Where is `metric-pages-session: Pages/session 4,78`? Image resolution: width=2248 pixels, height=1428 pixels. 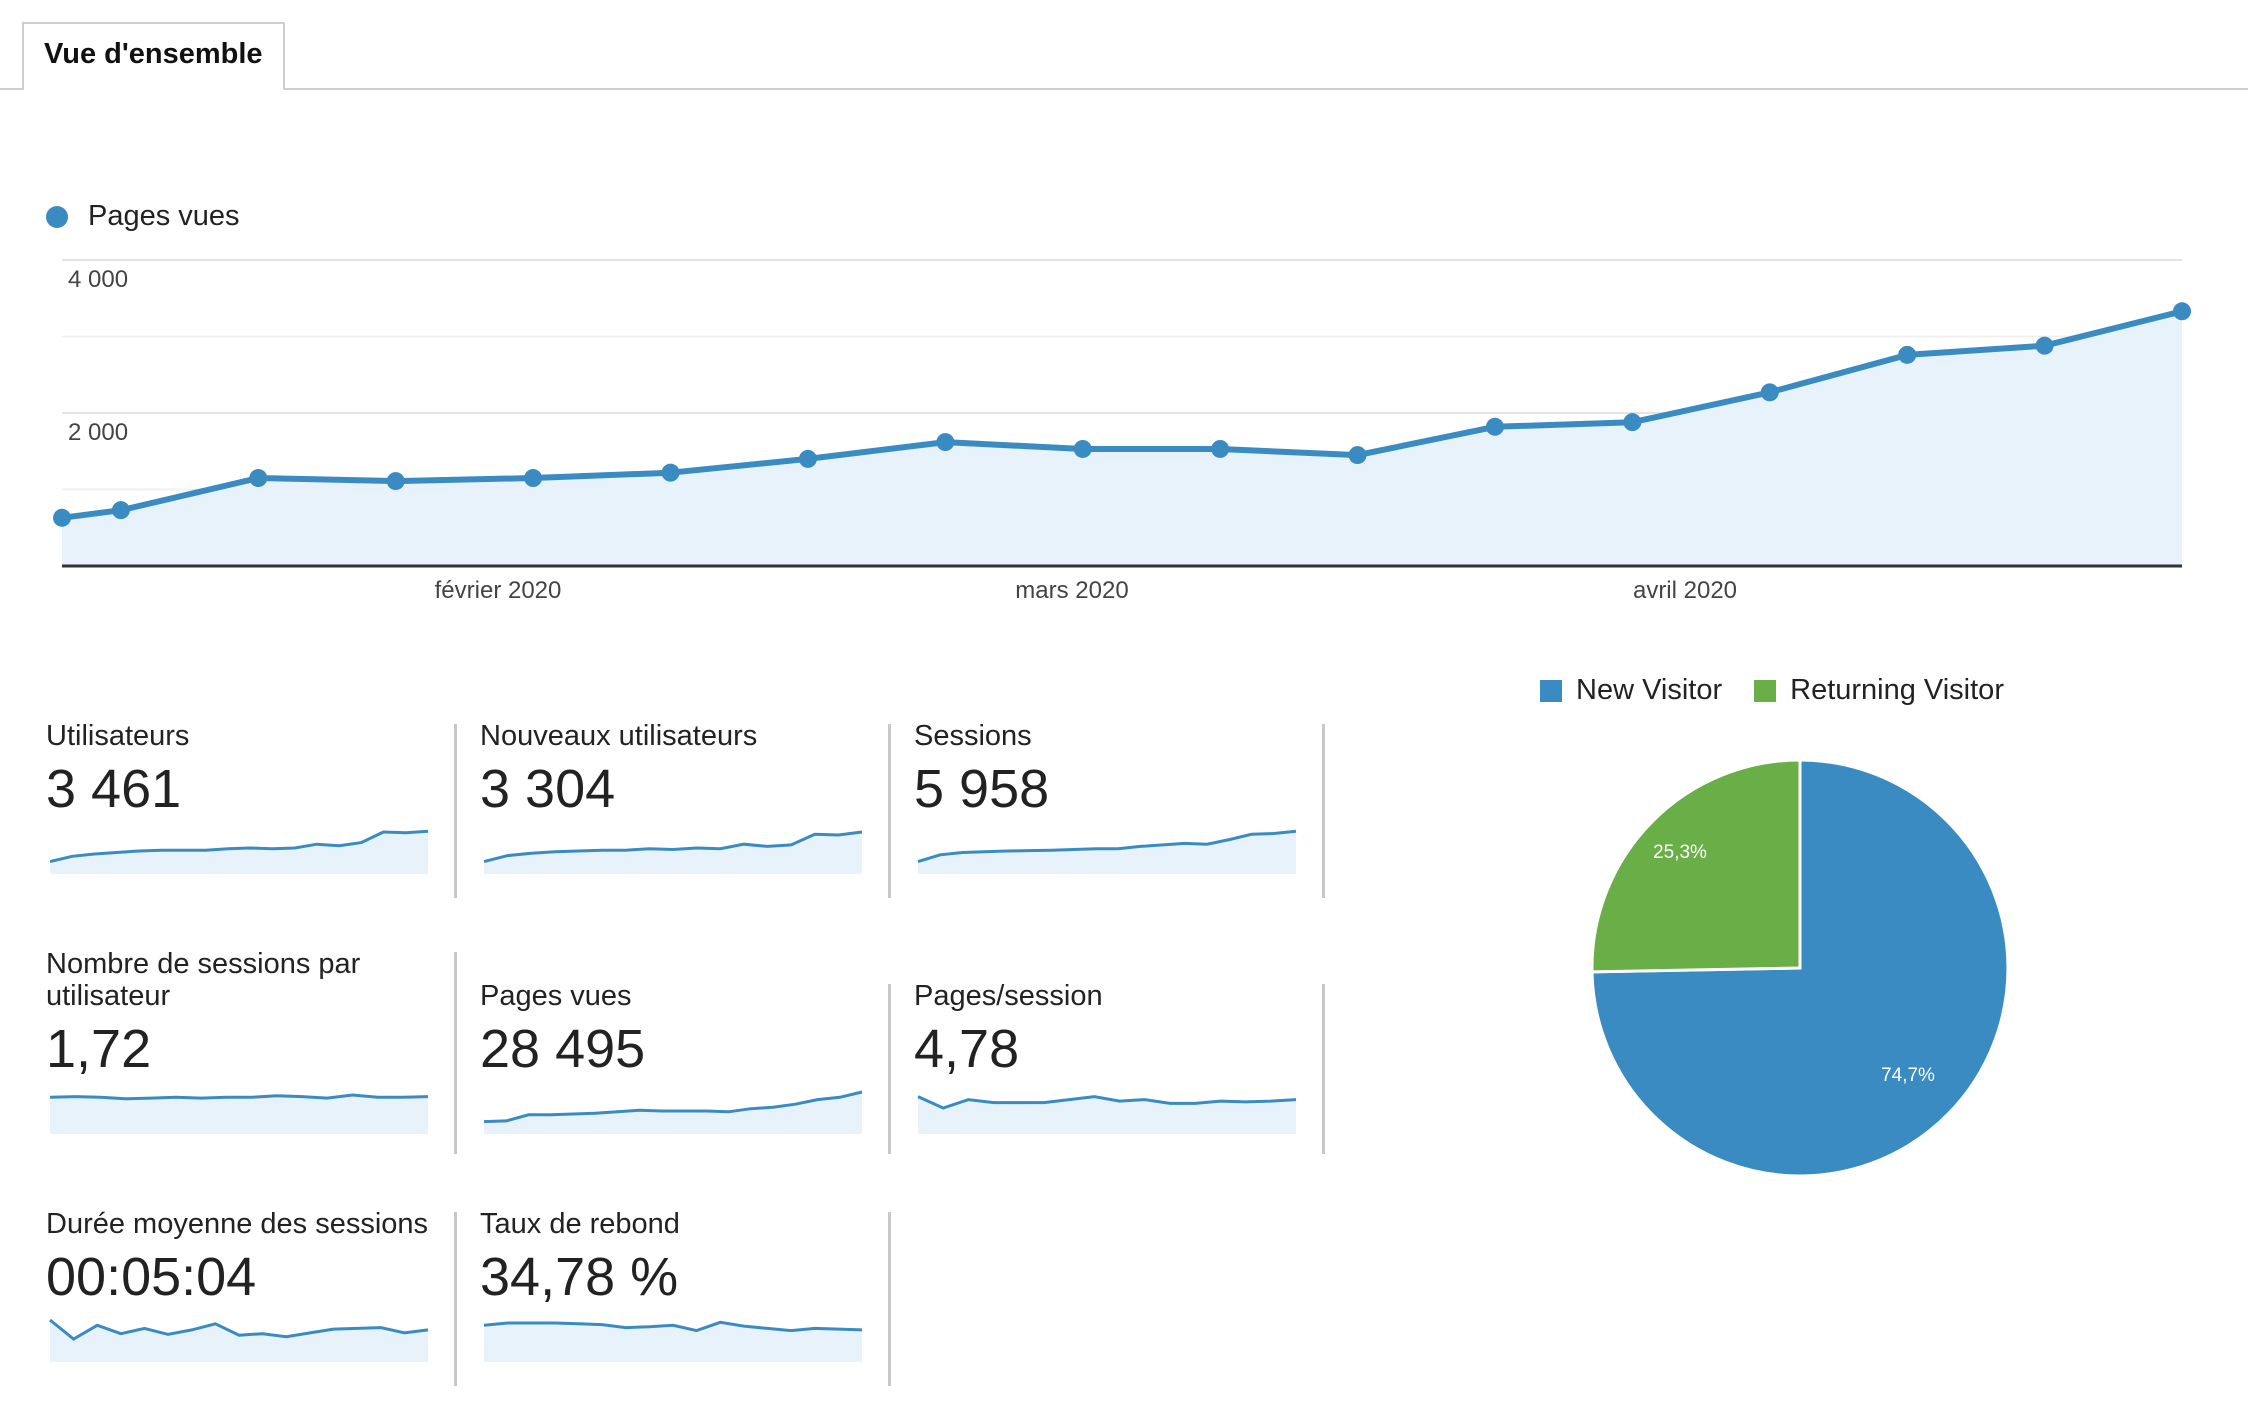 metric-pages-session: Pages/session 4,78 is located at coordinates (1109, 1057).